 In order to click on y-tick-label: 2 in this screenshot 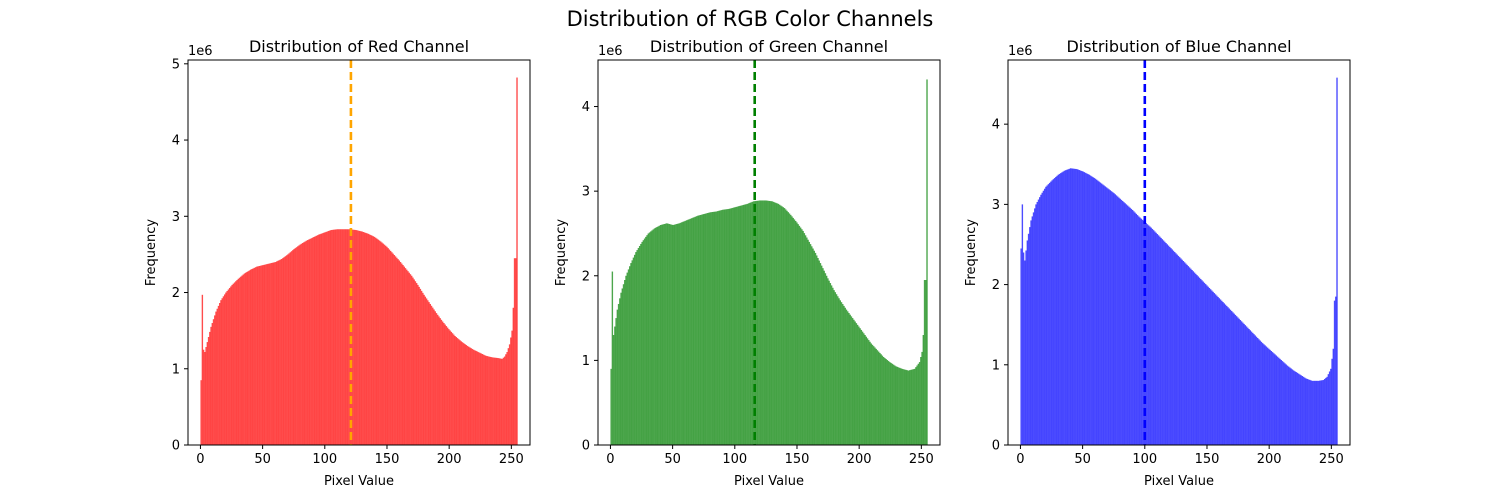, I will do `click(586, 276)`.